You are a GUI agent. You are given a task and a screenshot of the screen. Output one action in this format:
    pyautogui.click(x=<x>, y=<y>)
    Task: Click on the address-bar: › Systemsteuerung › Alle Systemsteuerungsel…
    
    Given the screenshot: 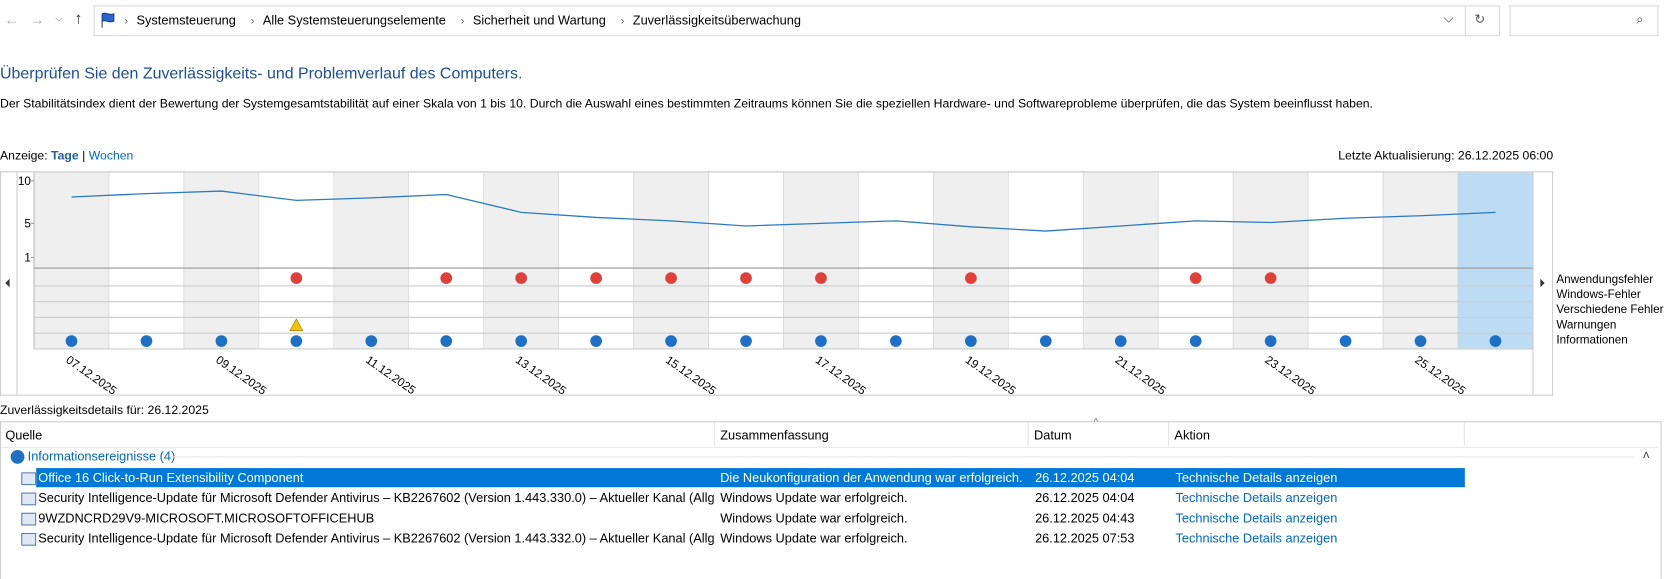 What is the action you would take?
    pyautogui.click(x=796, y=21)
    